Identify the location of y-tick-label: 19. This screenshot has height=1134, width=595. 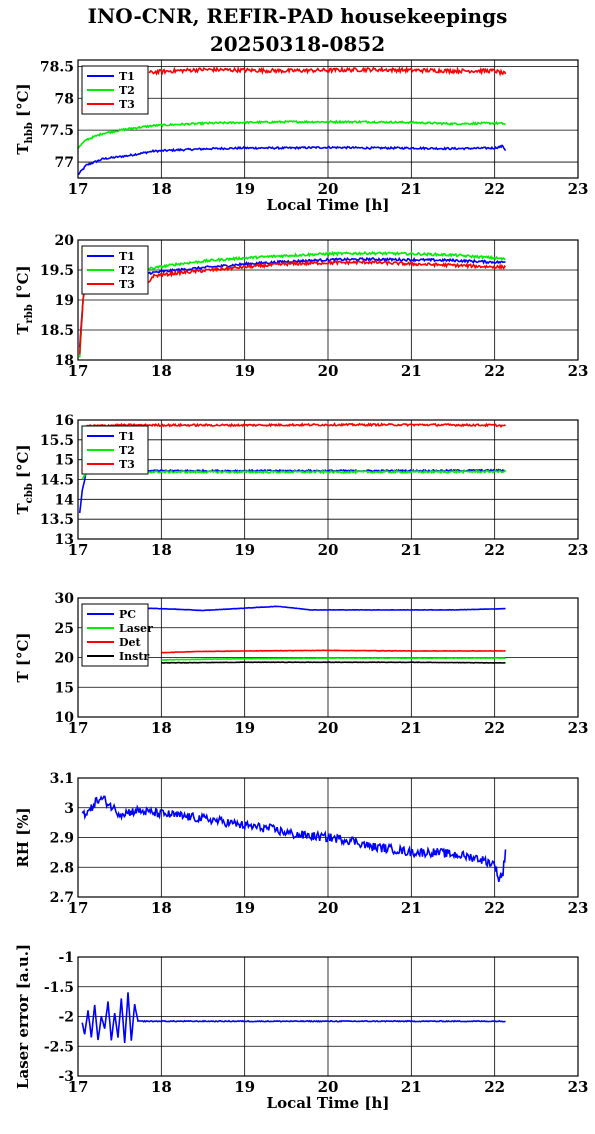
(64, 301).